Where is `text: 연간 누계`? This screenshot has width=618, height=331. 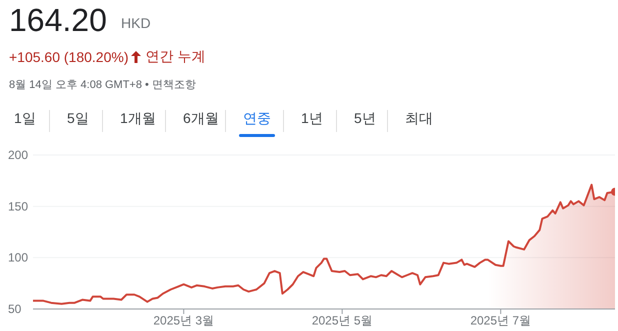 text: 연간 누계 is located at coordinates (175, 57).